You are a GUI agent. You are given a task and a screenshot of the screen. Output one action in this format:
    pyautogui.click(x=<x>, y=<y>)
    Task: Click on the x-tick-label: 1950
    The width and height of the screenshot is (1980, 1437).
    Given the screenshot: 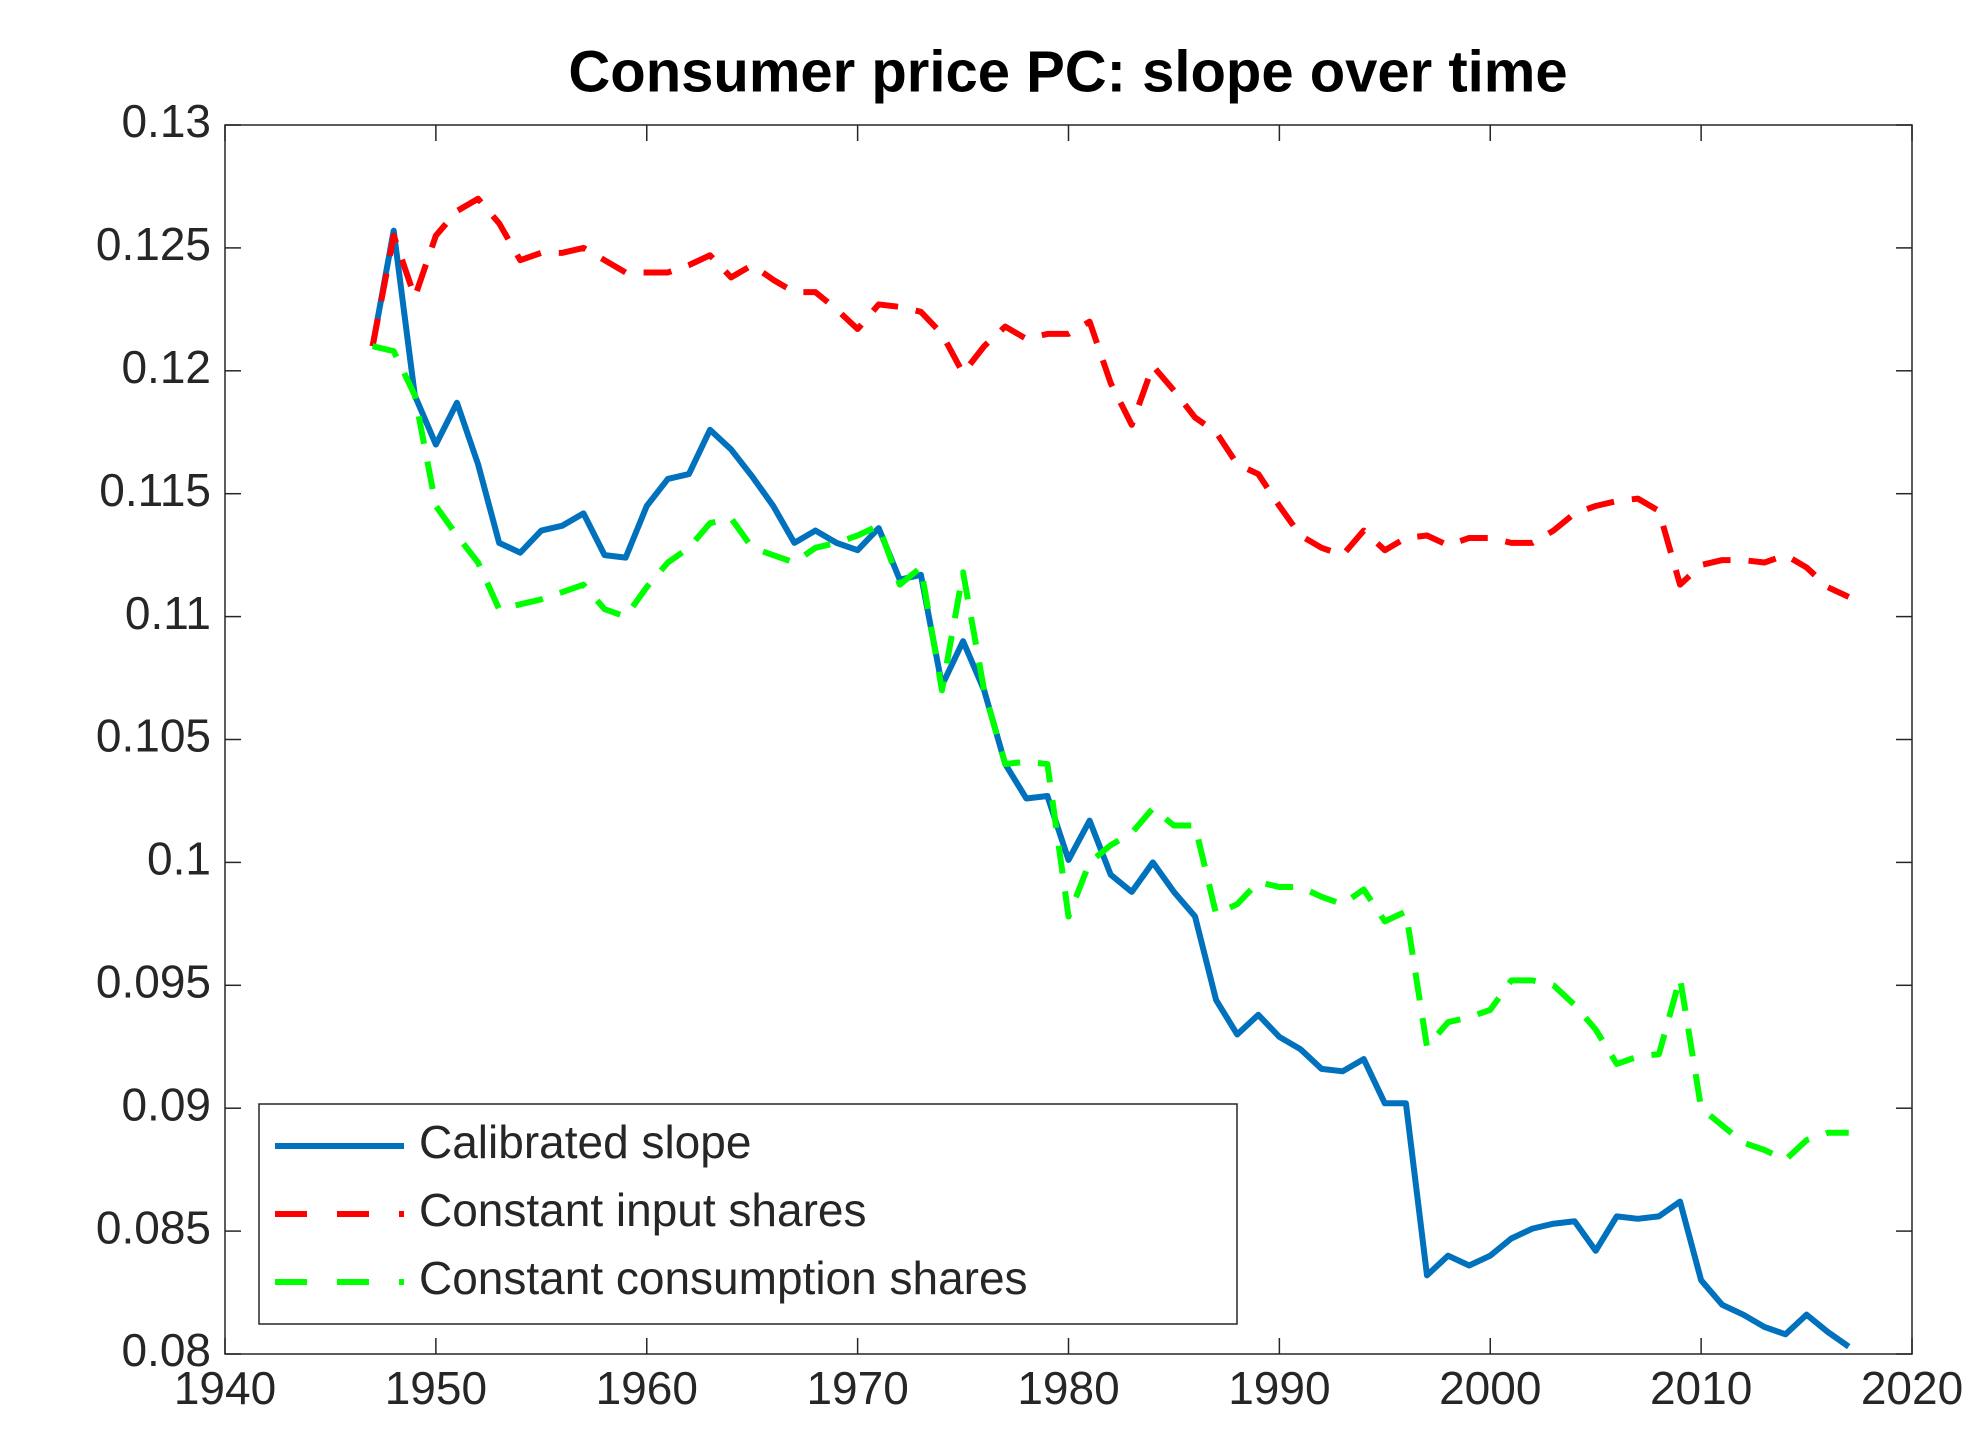 What is the action you would take?
    pyautogui.click(x=436, y=1388)
    